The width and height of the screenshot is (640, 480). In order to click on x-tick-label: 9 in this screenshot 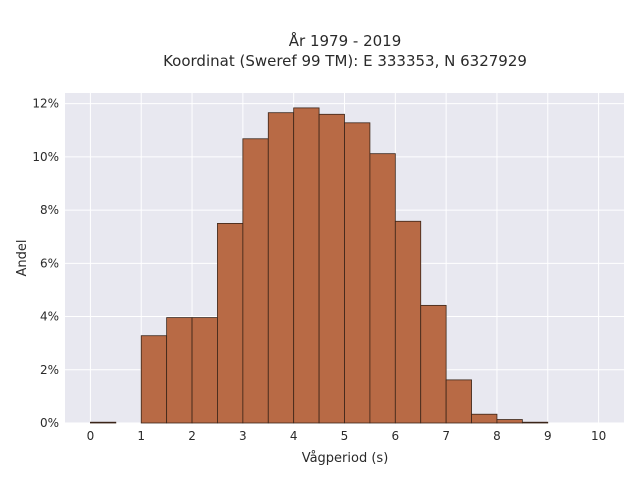, I will do `click(548, 436)`.